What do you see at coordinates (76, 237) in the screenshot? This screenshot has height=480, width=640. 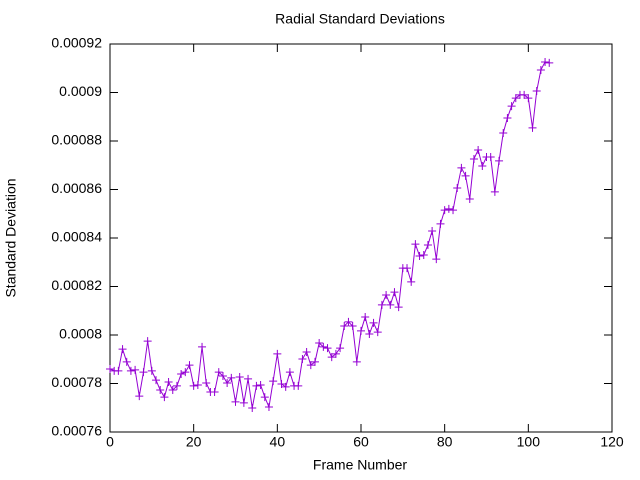 I see `y-tick-label: 0.00084` at bounding box center [76, 237].